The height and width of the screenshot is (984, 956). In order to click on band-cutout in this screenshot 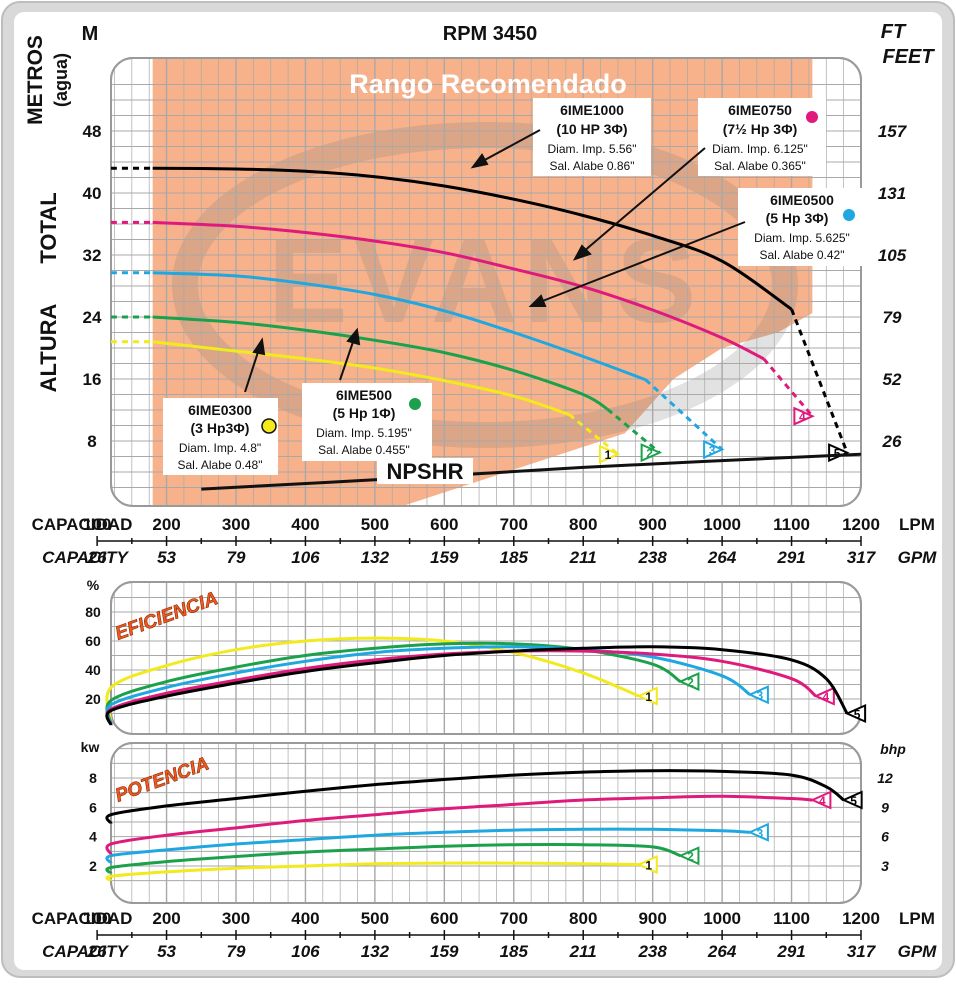, I will do `click(631, 399)`.